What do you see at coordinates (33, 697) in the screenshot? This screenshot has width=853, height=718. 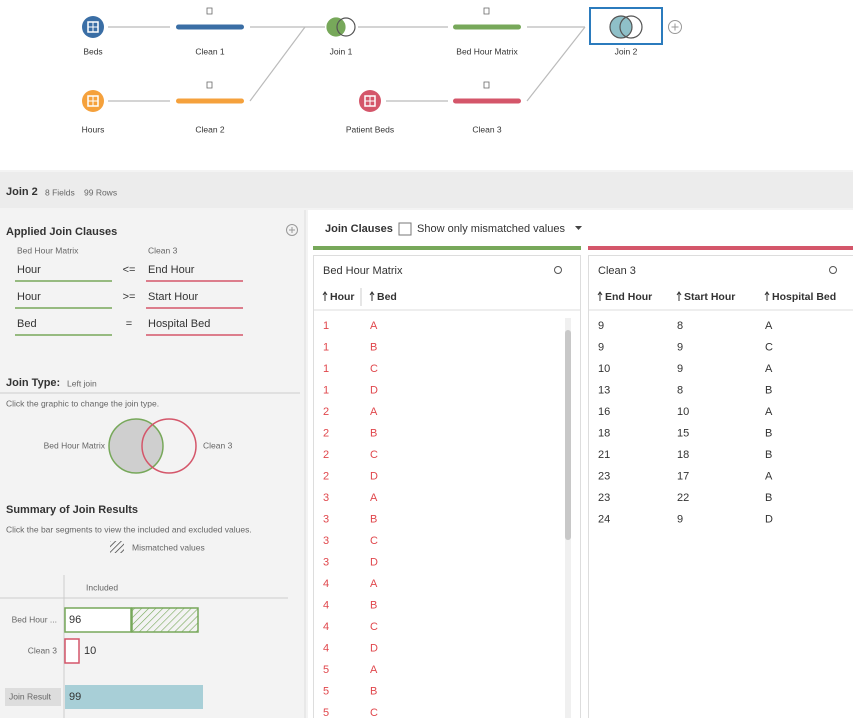 I see `label-bg` at bounding box center [33, 697].